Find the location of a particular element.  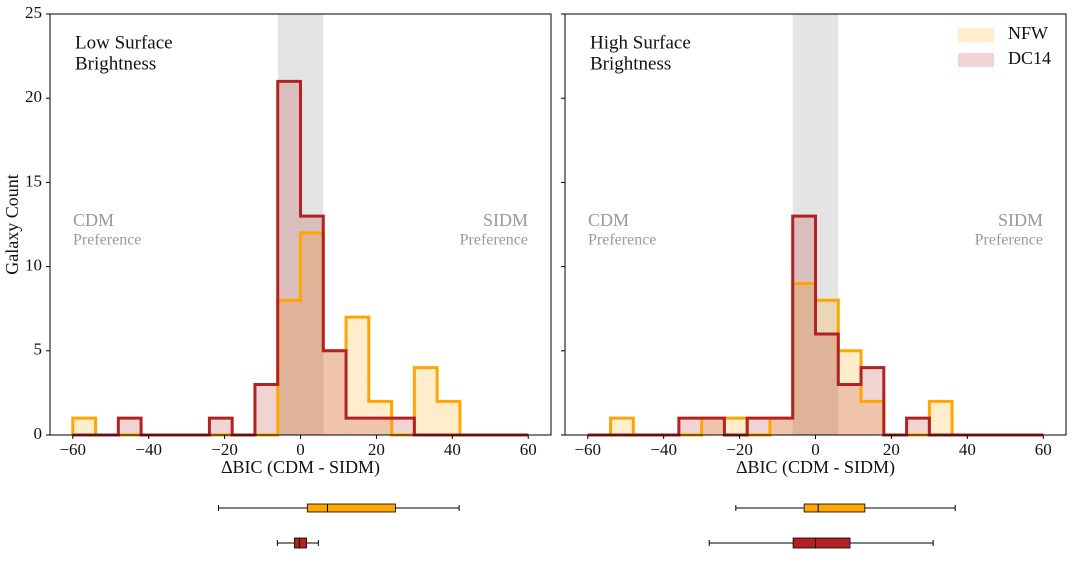

y-tick-label: 10 is located at coordinates (33, 265).